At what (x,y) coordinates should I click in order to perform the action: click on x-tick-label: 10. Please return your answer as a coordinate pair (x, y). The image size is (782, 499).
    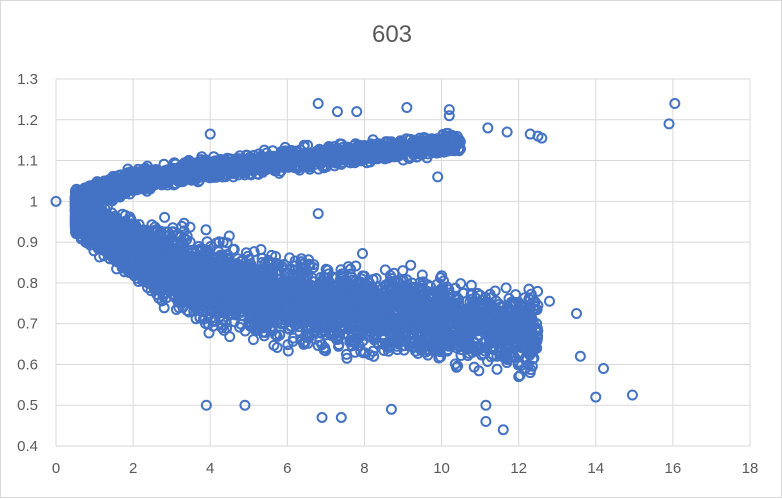
    Looking at the image, I should click on (441, 468).